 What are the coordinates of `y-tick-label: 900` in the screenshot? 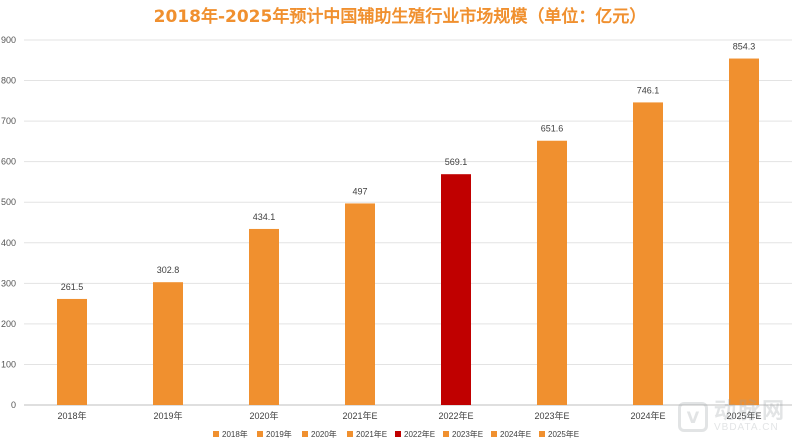 It's located at (8, 40).